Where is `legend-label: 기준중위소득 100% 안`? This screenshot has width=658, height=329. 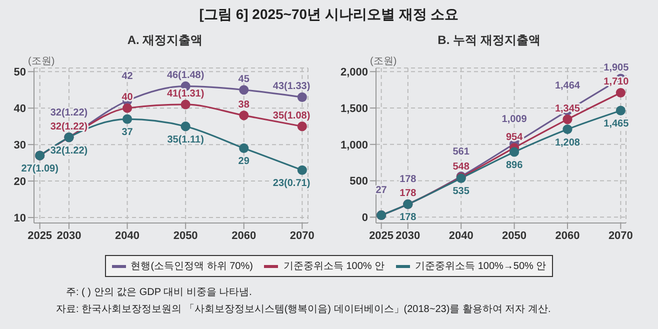 legend-label: 기준중위소득 100% 안 is located at coordinates (333, 266).